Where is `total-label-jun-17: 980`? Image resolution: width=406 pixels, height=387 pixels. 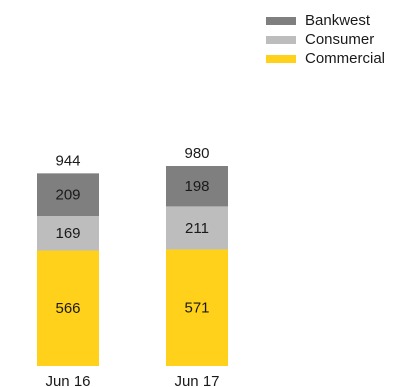
total-label-jun-17: 980 is located at coordinates (196, 153).